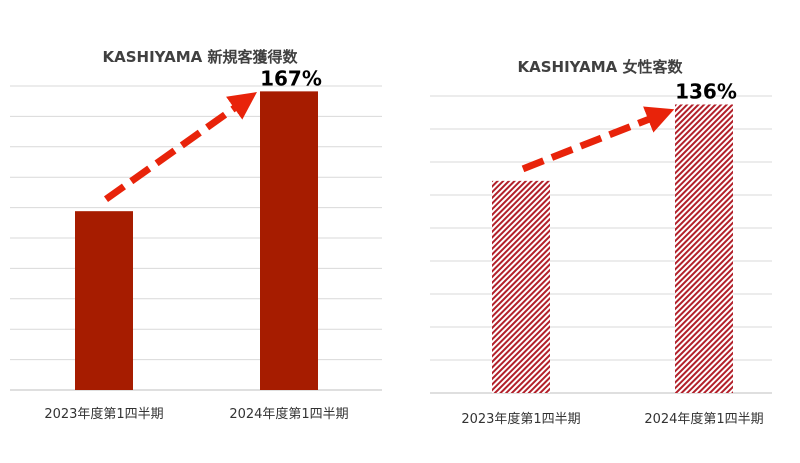 The height and width of the screenshot is (463, 800). I want to click on chart-title: KASHIYAMA 女性客数, so click(600, 67).